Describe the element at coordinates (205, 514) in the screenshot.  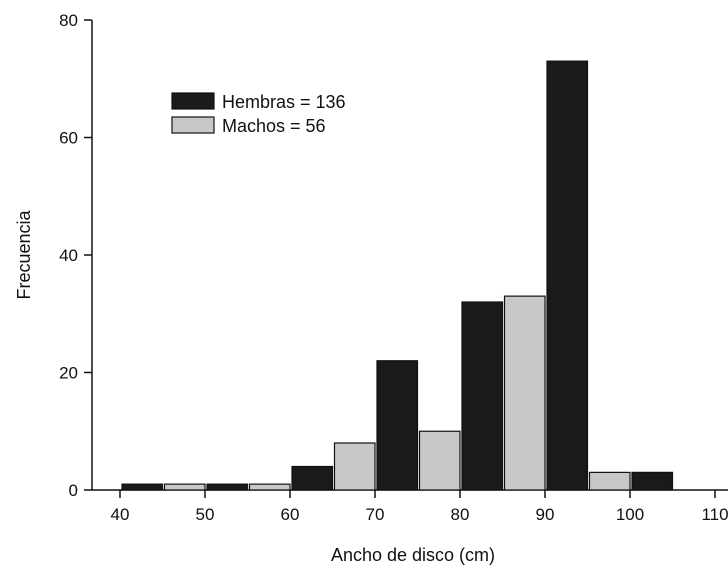
I see `x-tick-label: 50` at that location.